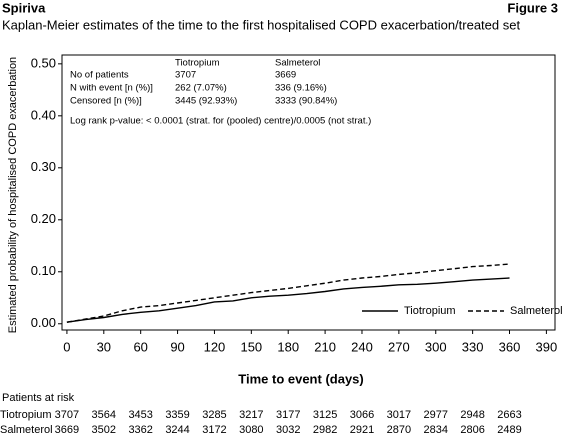 The height and width of the screenshot is (434, 562). I want to click on x-axis-label: Time to event (days), so click(300, 378).